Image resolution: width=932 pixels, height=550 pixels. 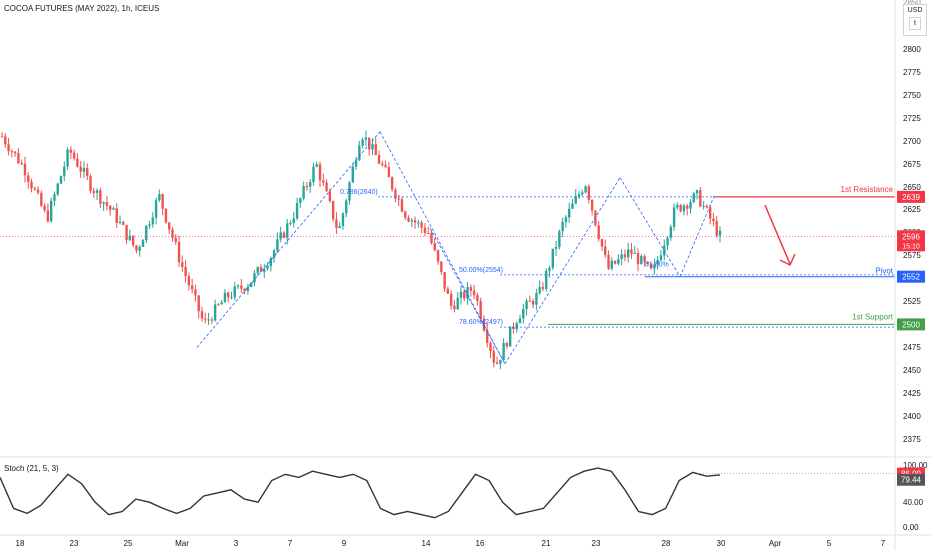 I want to click on time-tick-label: 21, so click(x=546, y=543).